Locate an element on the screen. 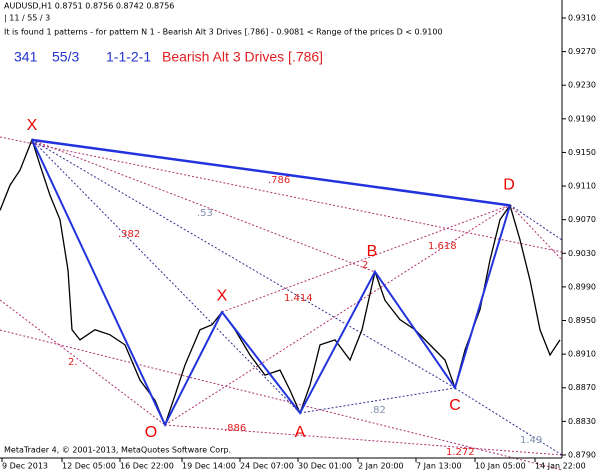 The width and height of the screenshot is (600, 472). pattern-point-label: C is located at coordinates (455, 405).